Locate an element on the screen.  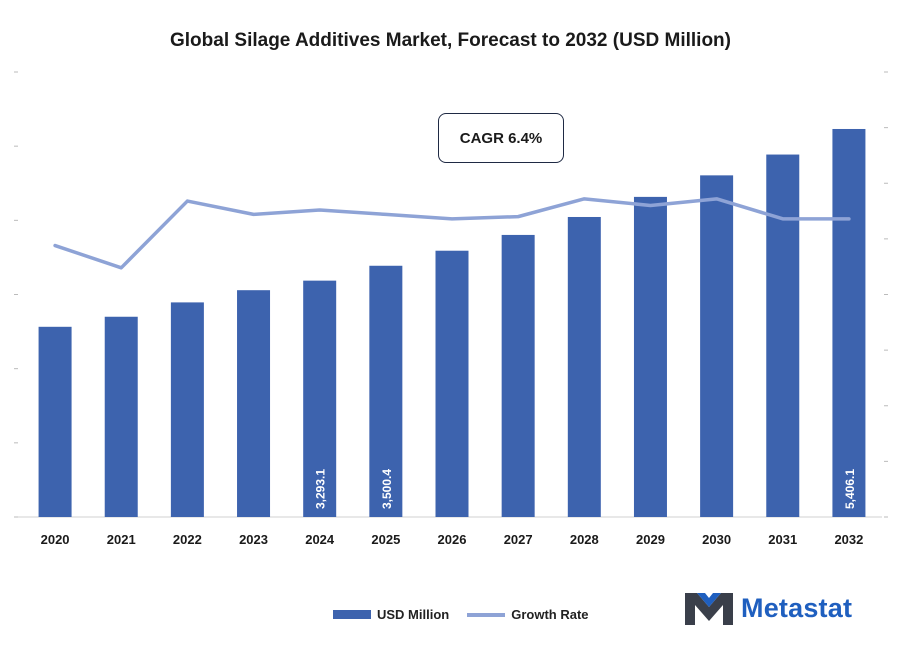
bar-2031 is located at coordinates (783, 335).